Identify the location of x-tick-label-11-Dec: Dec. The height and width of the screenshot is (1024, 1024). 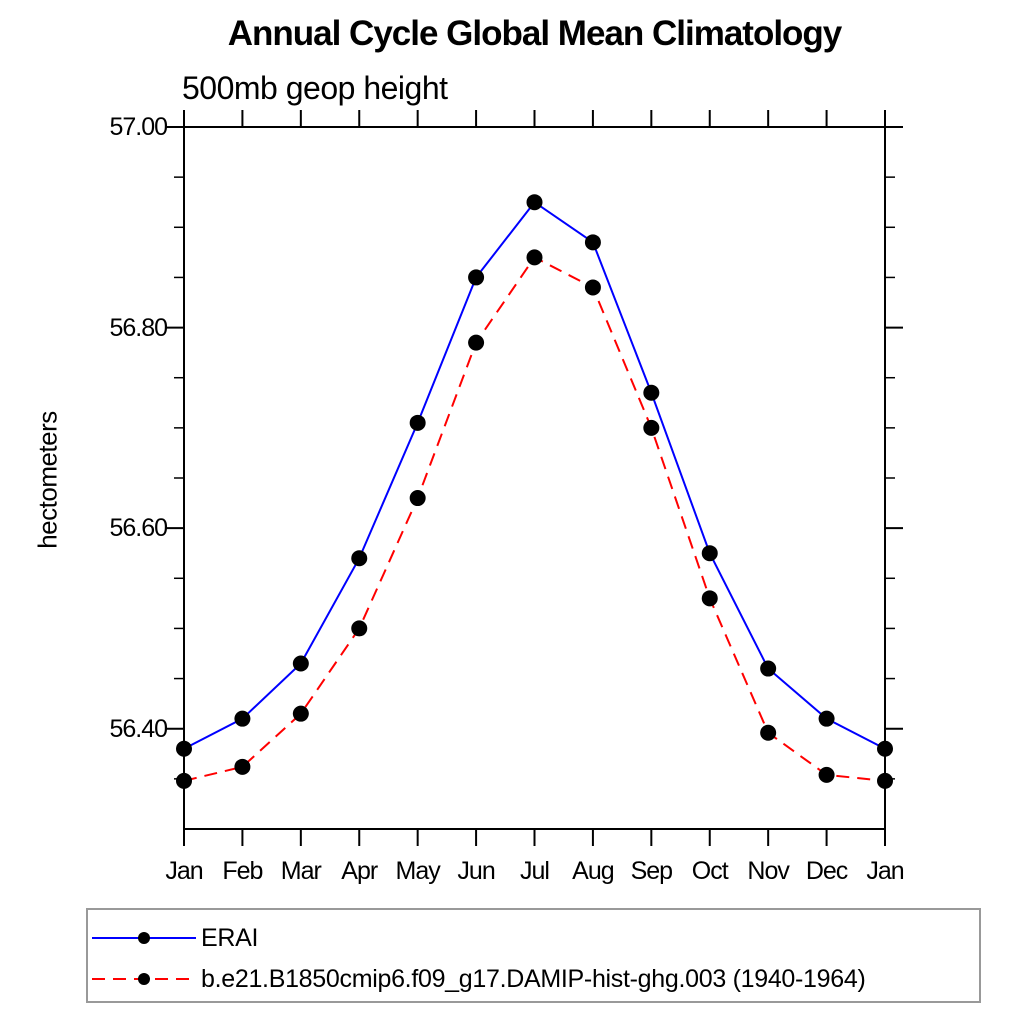
(826, 871).